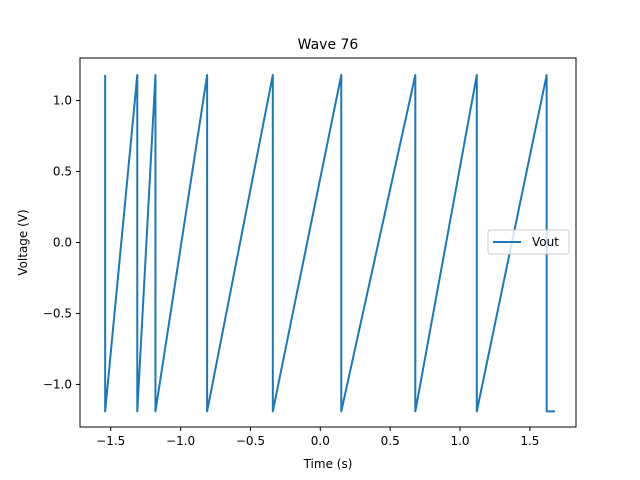 The height and width of the screenshot is (480, 640). What do you see at coordinates (459, 441) in the screenshot?
I see `x-tick-label: 1.0` at bounding box center [459, 441].